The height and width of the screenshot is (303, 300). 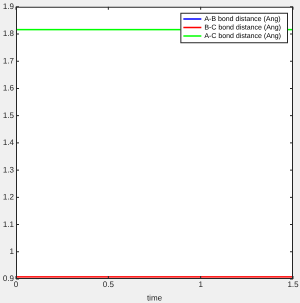 What do you see at coordinates (293, 285) in the screenshot?
I see `x-tick-label: 1.5` at bounding box center [293, 285].